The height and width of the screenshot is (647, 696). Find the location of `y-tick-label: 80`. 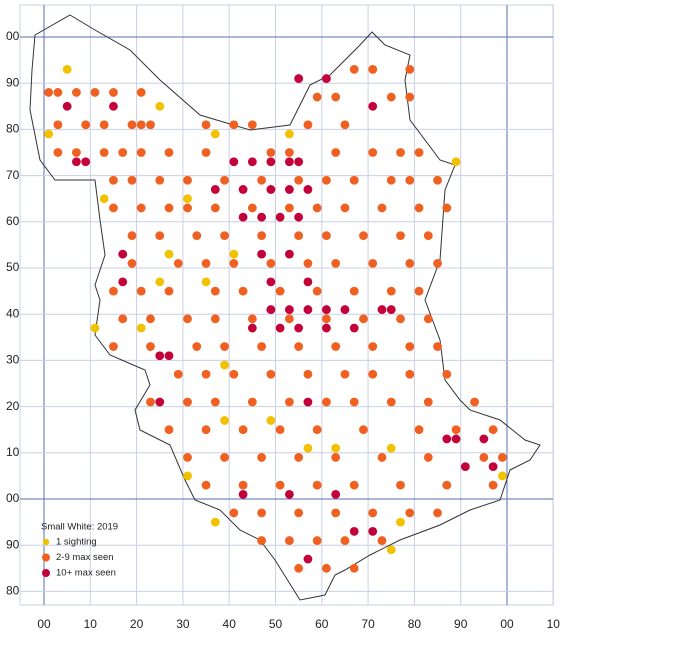

y-tick-label: 80 is located at coordinates (13, 591).